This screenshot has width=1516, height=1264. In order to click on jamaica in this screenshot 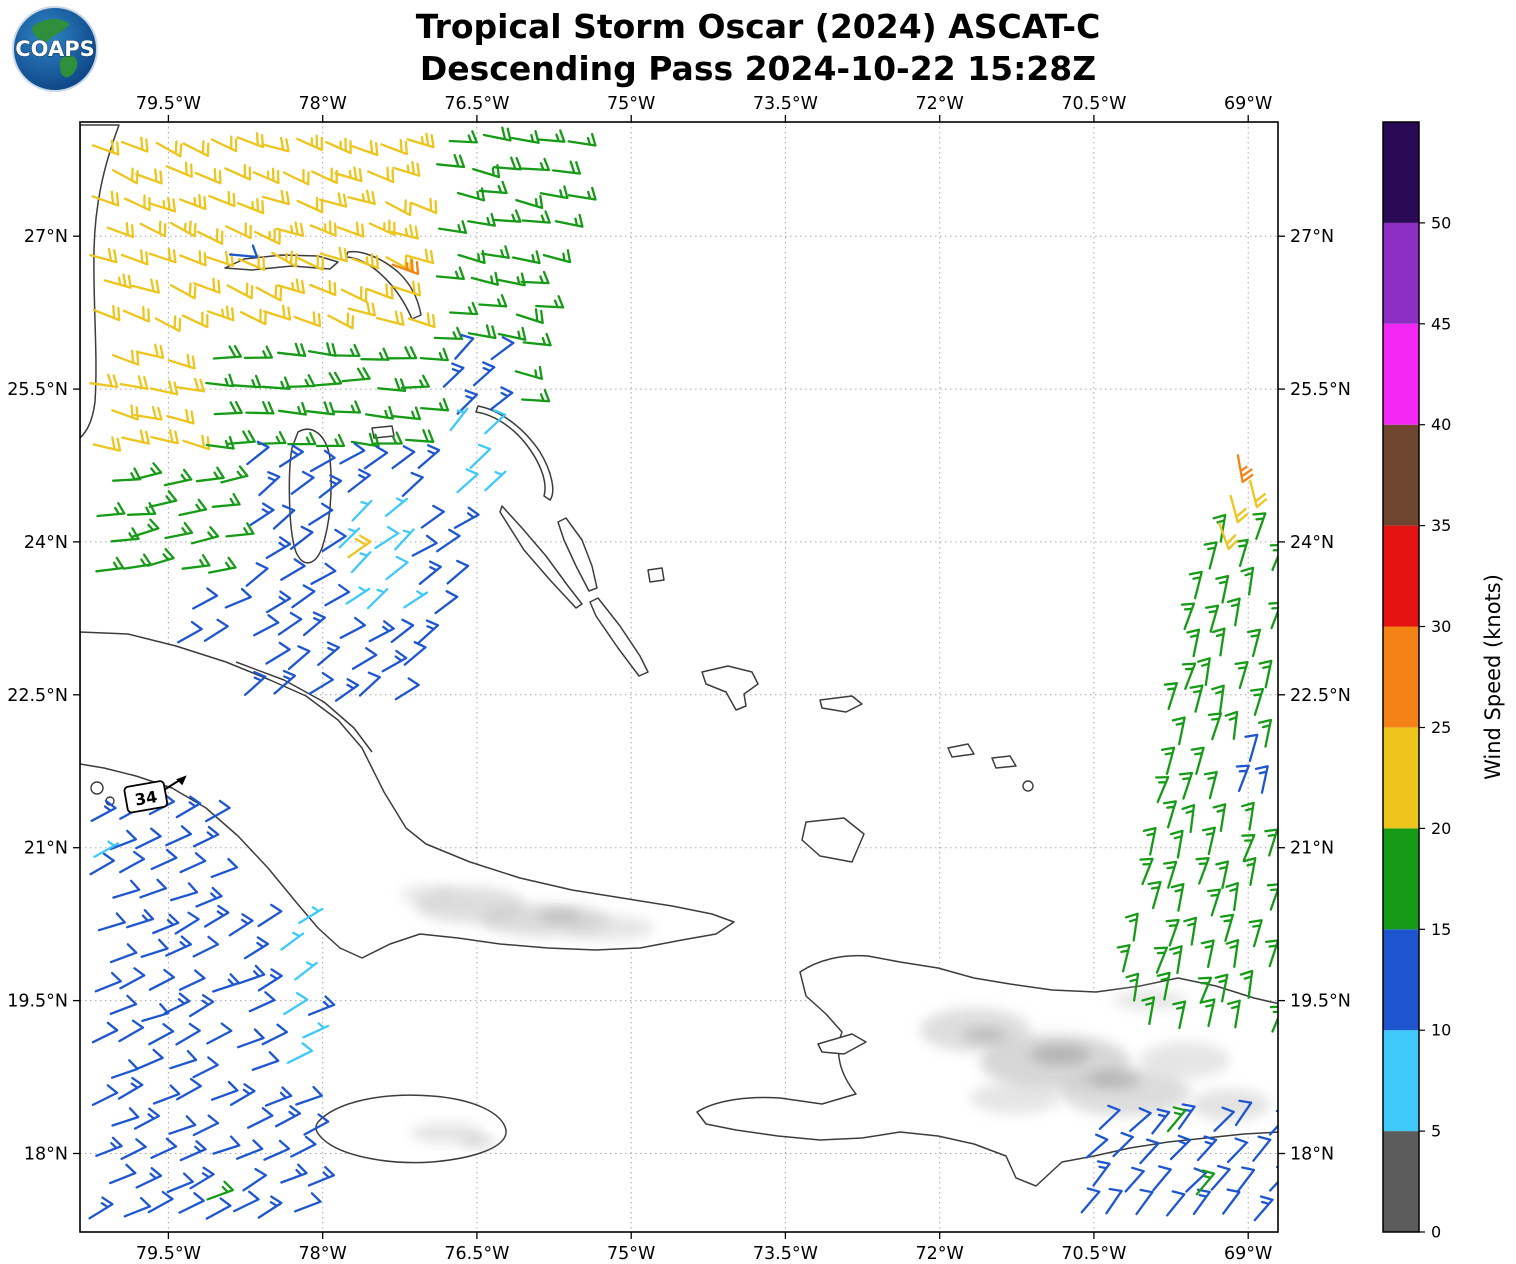, I will do `click(411, 1129)`.